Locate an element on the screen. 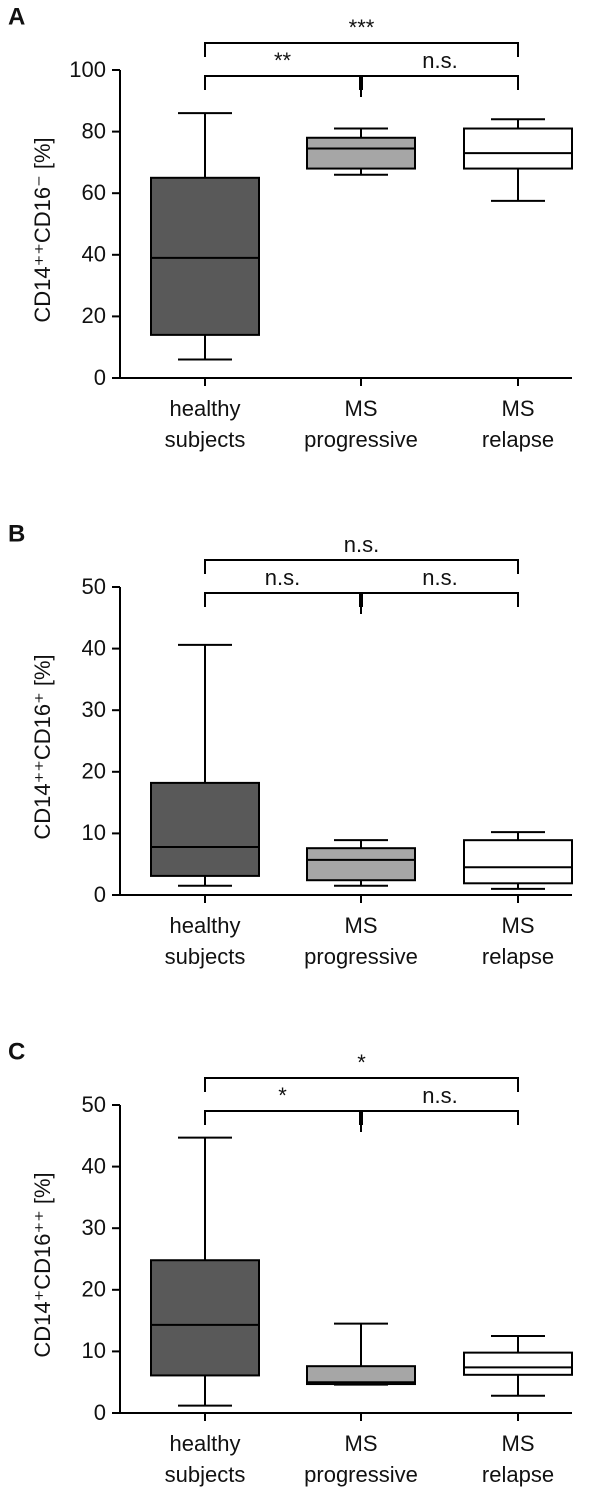 The height and width of the screenshot is (1499, 599). y-axis-label: CD14⁺⁺CD16⁻ [%] is located at coordinates (42, 229).